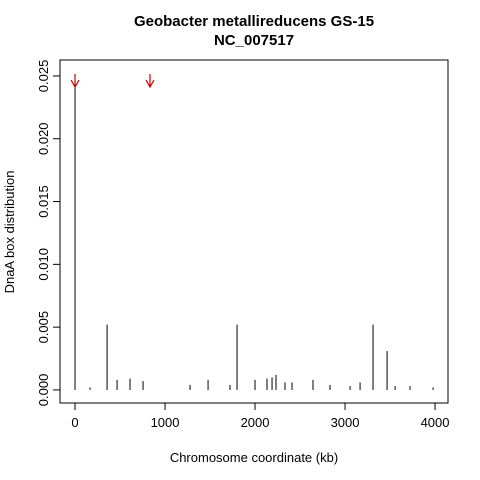  What do you see at coordinates (345, 422) in the screenshot?
I see `x-tick-label: 3000` at bounding box center [345, 422].